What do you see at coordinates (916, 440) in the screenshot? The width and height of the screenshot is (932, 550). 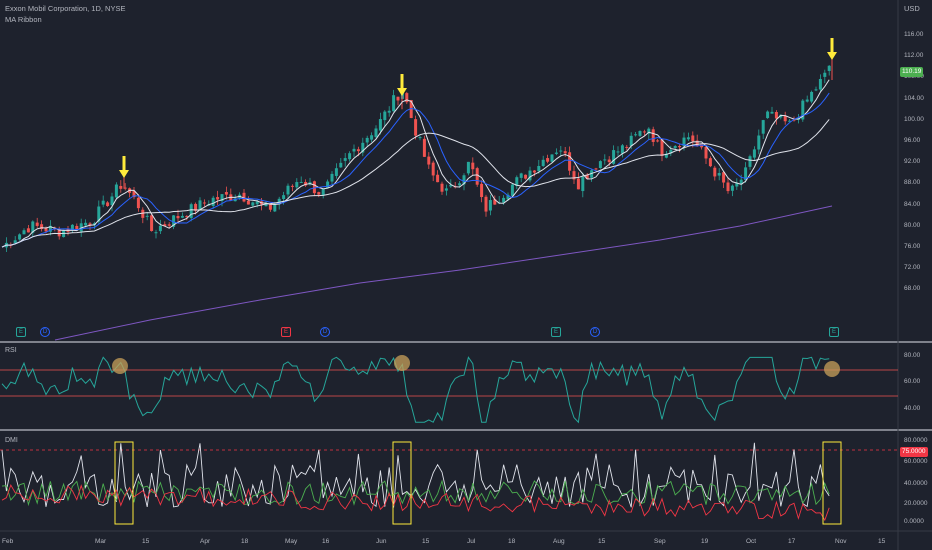 I see `dmi-tick: 80.0000` at bounding box center [916, 440].